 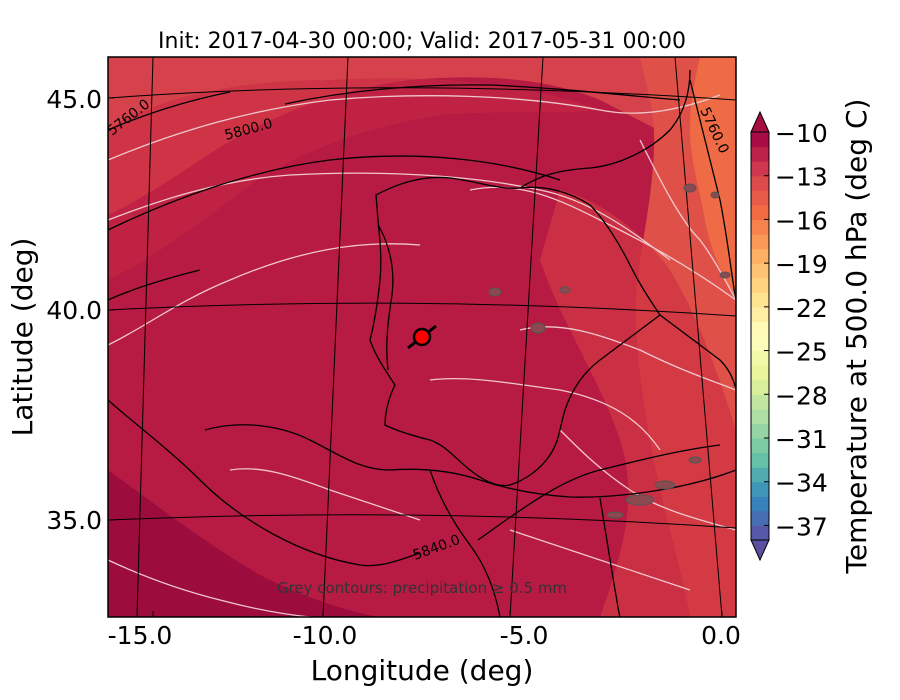 I want to click on colorbar-tick-label: −16, so click(x=801, y=220).